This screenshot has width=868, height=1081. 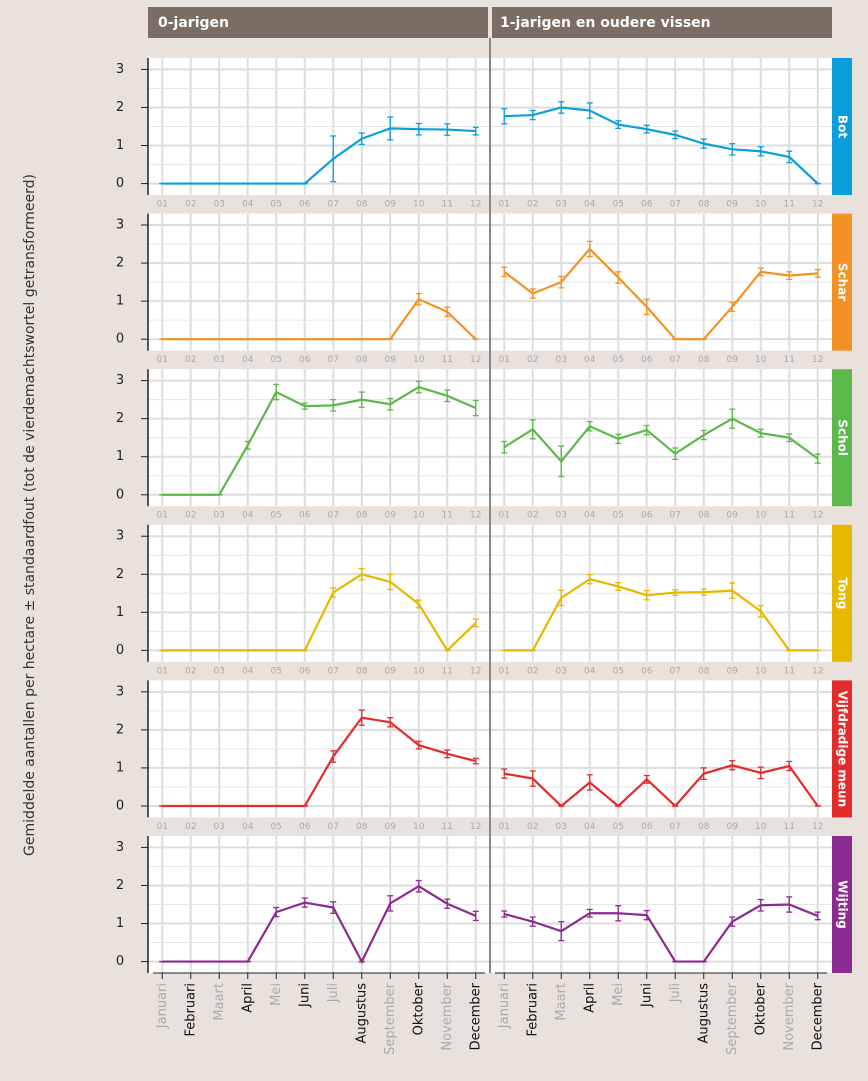 I want to click on x-tick-label: November, so click(x=789, y=1016).